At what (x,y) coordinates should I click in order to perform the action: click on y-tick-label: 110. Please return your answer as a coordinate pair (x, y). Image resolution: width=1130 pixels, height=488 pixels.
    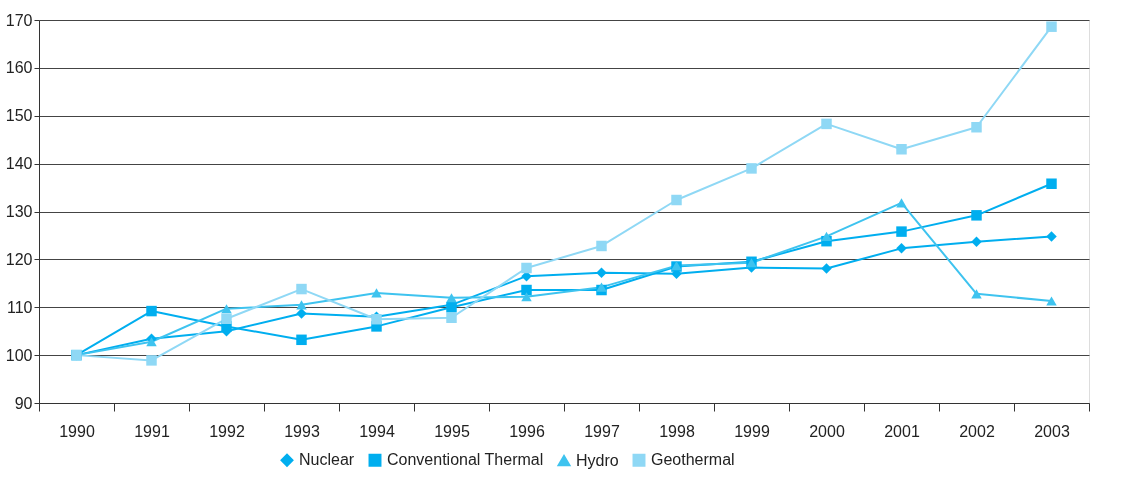
    Looking at the image, I should click on (19, 307).